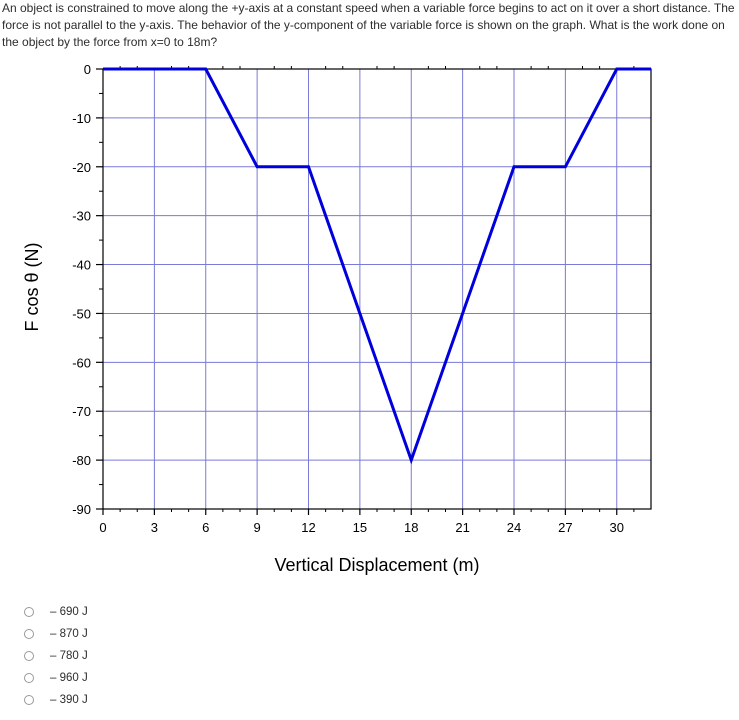  Describe the element at coordinates (102, 527) in the screenshot. I see `x-tick-label: 0` at that location.